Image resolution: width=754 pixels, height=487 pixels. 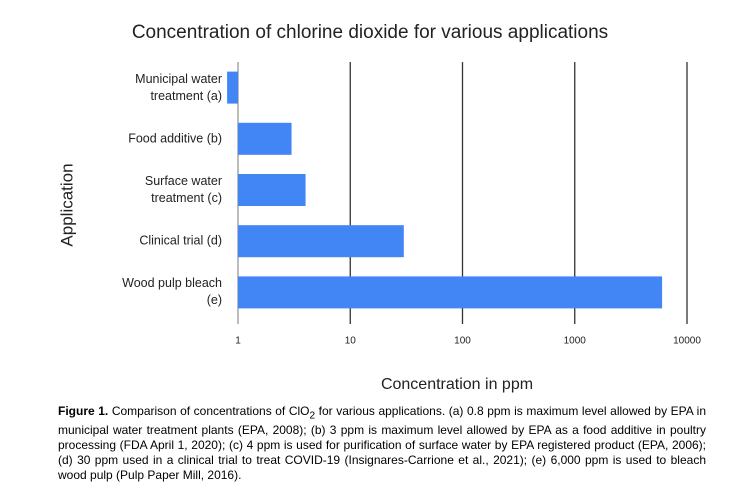 What do you see at coordinates (312, 416) in the screenshot?
I see `caption-subscript: 2` at bounding box center [312, 416].